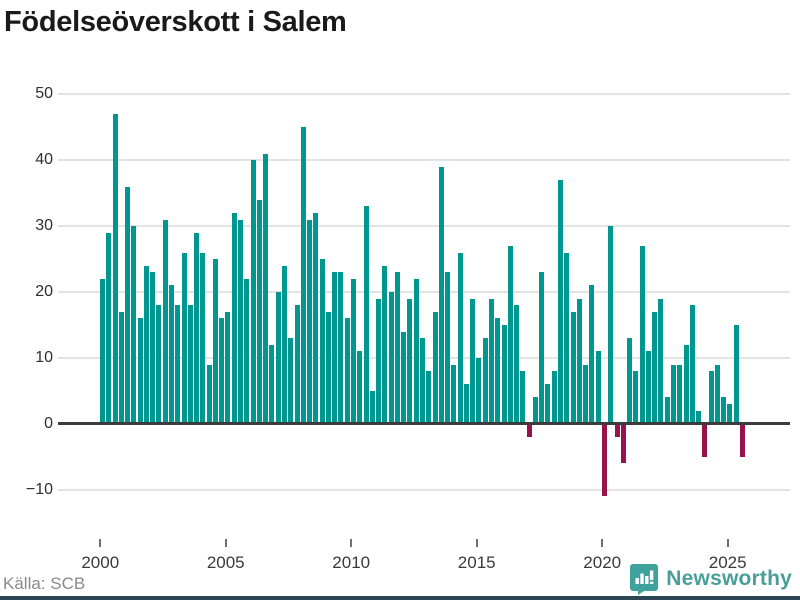 The width and height of the screenshot is (800, 600). What do you see at coordinates (140, 371) in the screenshot?
I see `bar-2001Q3` at bounding box center [140, 371].